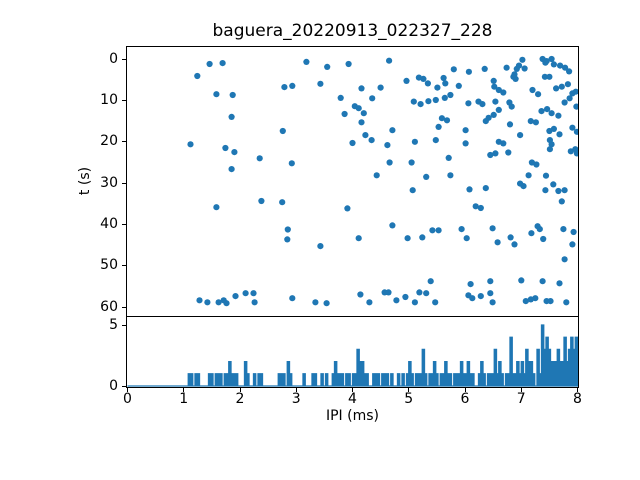 The height and width of the screenshot is (480, 640). I want to click on x-axis-label: IPI (ms), so click(352, 416).